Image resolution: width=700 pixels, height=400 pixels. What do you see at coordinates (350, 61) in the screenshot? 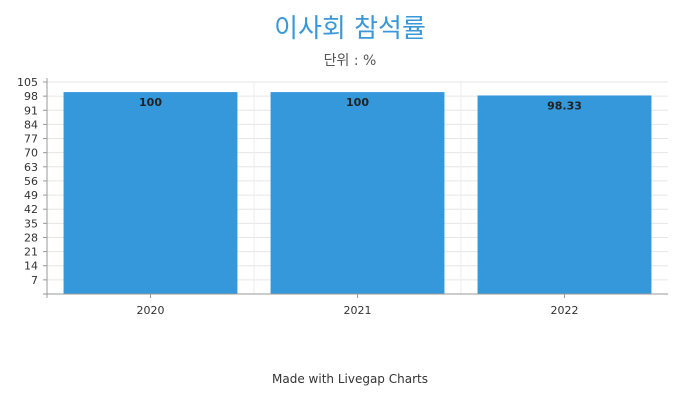
I see `chart-subtitle: 단위 : %` at bounding box center [350, 61].